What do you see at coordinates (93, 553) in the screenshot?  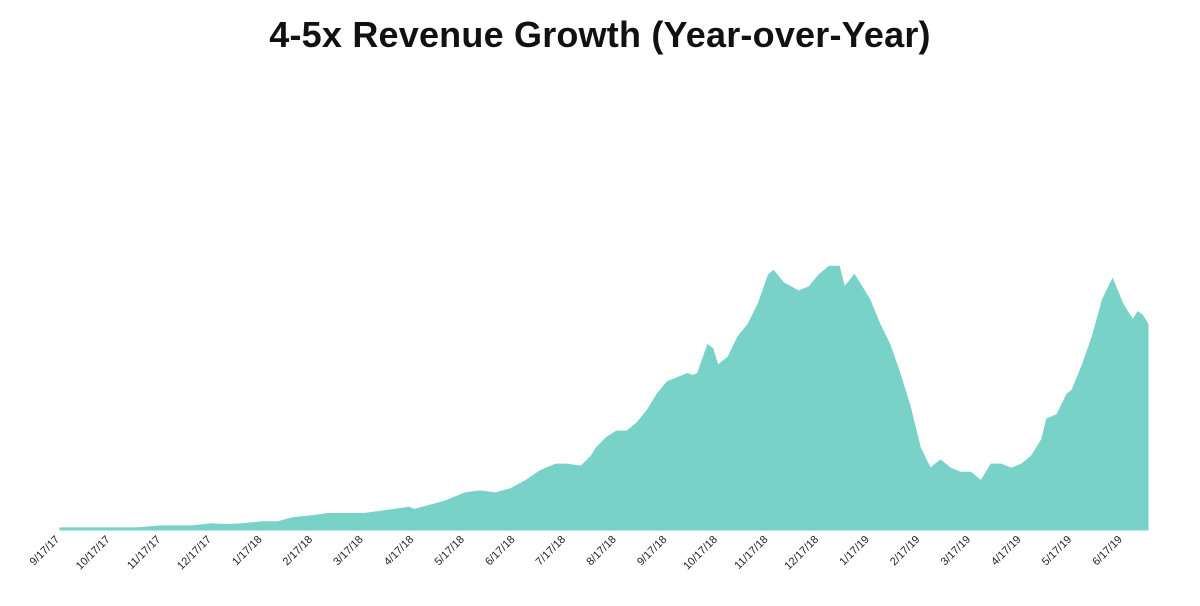 I see `x-tick-label: 10/17/17` at bounding box center [93, 553].